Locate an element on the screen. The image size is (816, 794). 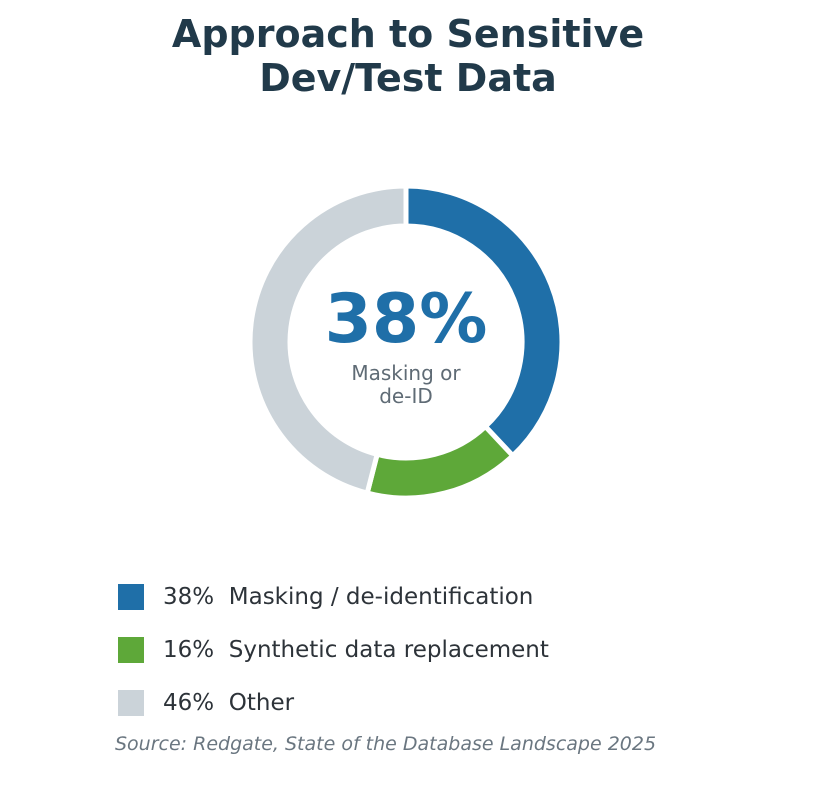
legend-swatch-synthetic is located at coordinates (131, 649).